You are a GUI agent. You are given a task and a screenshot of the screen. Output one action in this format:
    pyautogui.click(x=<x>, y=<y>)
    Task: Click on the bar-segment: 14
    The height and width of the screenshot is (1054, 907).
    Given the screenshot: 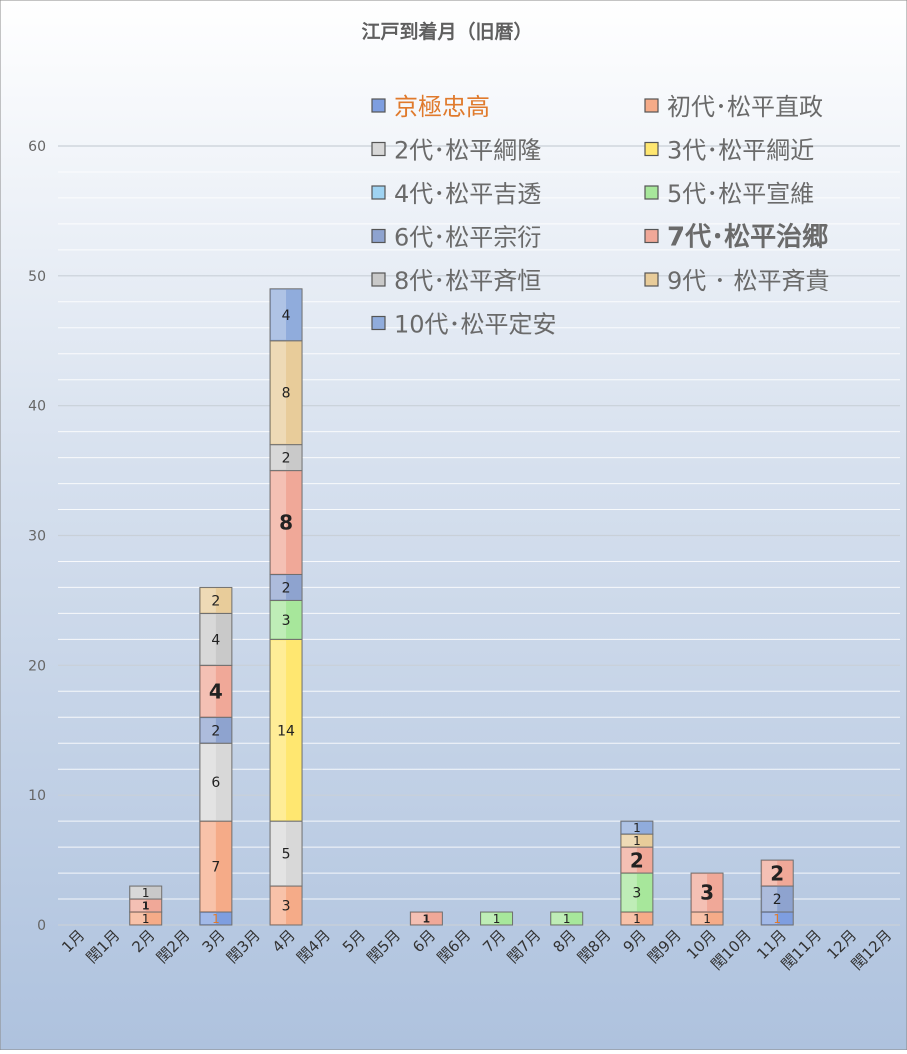 What is the action you would take?
    pyautogui.click(x=286, y=730)
    